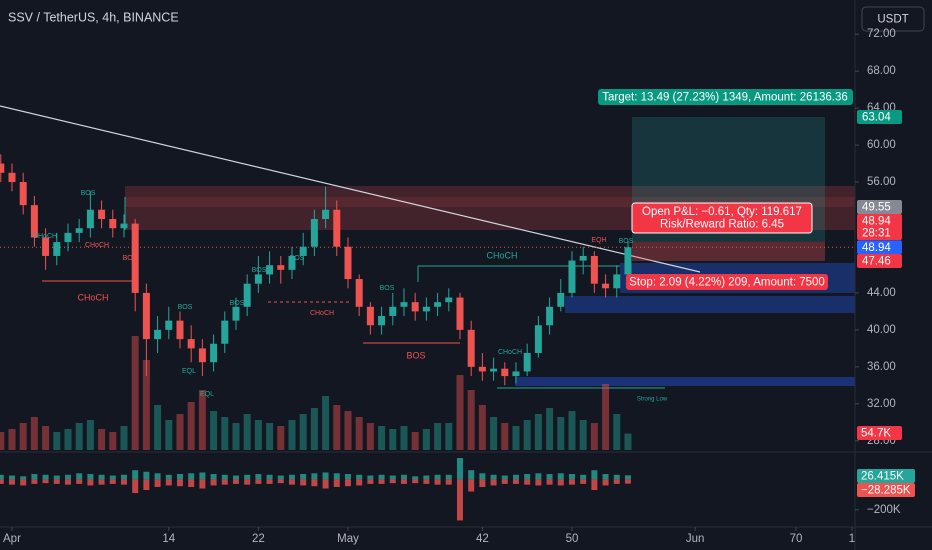  What do you see at coordinates (881, 145) in the screenshot?
I see `y-tick-label: 60.00` at bounding box center [881, 145].